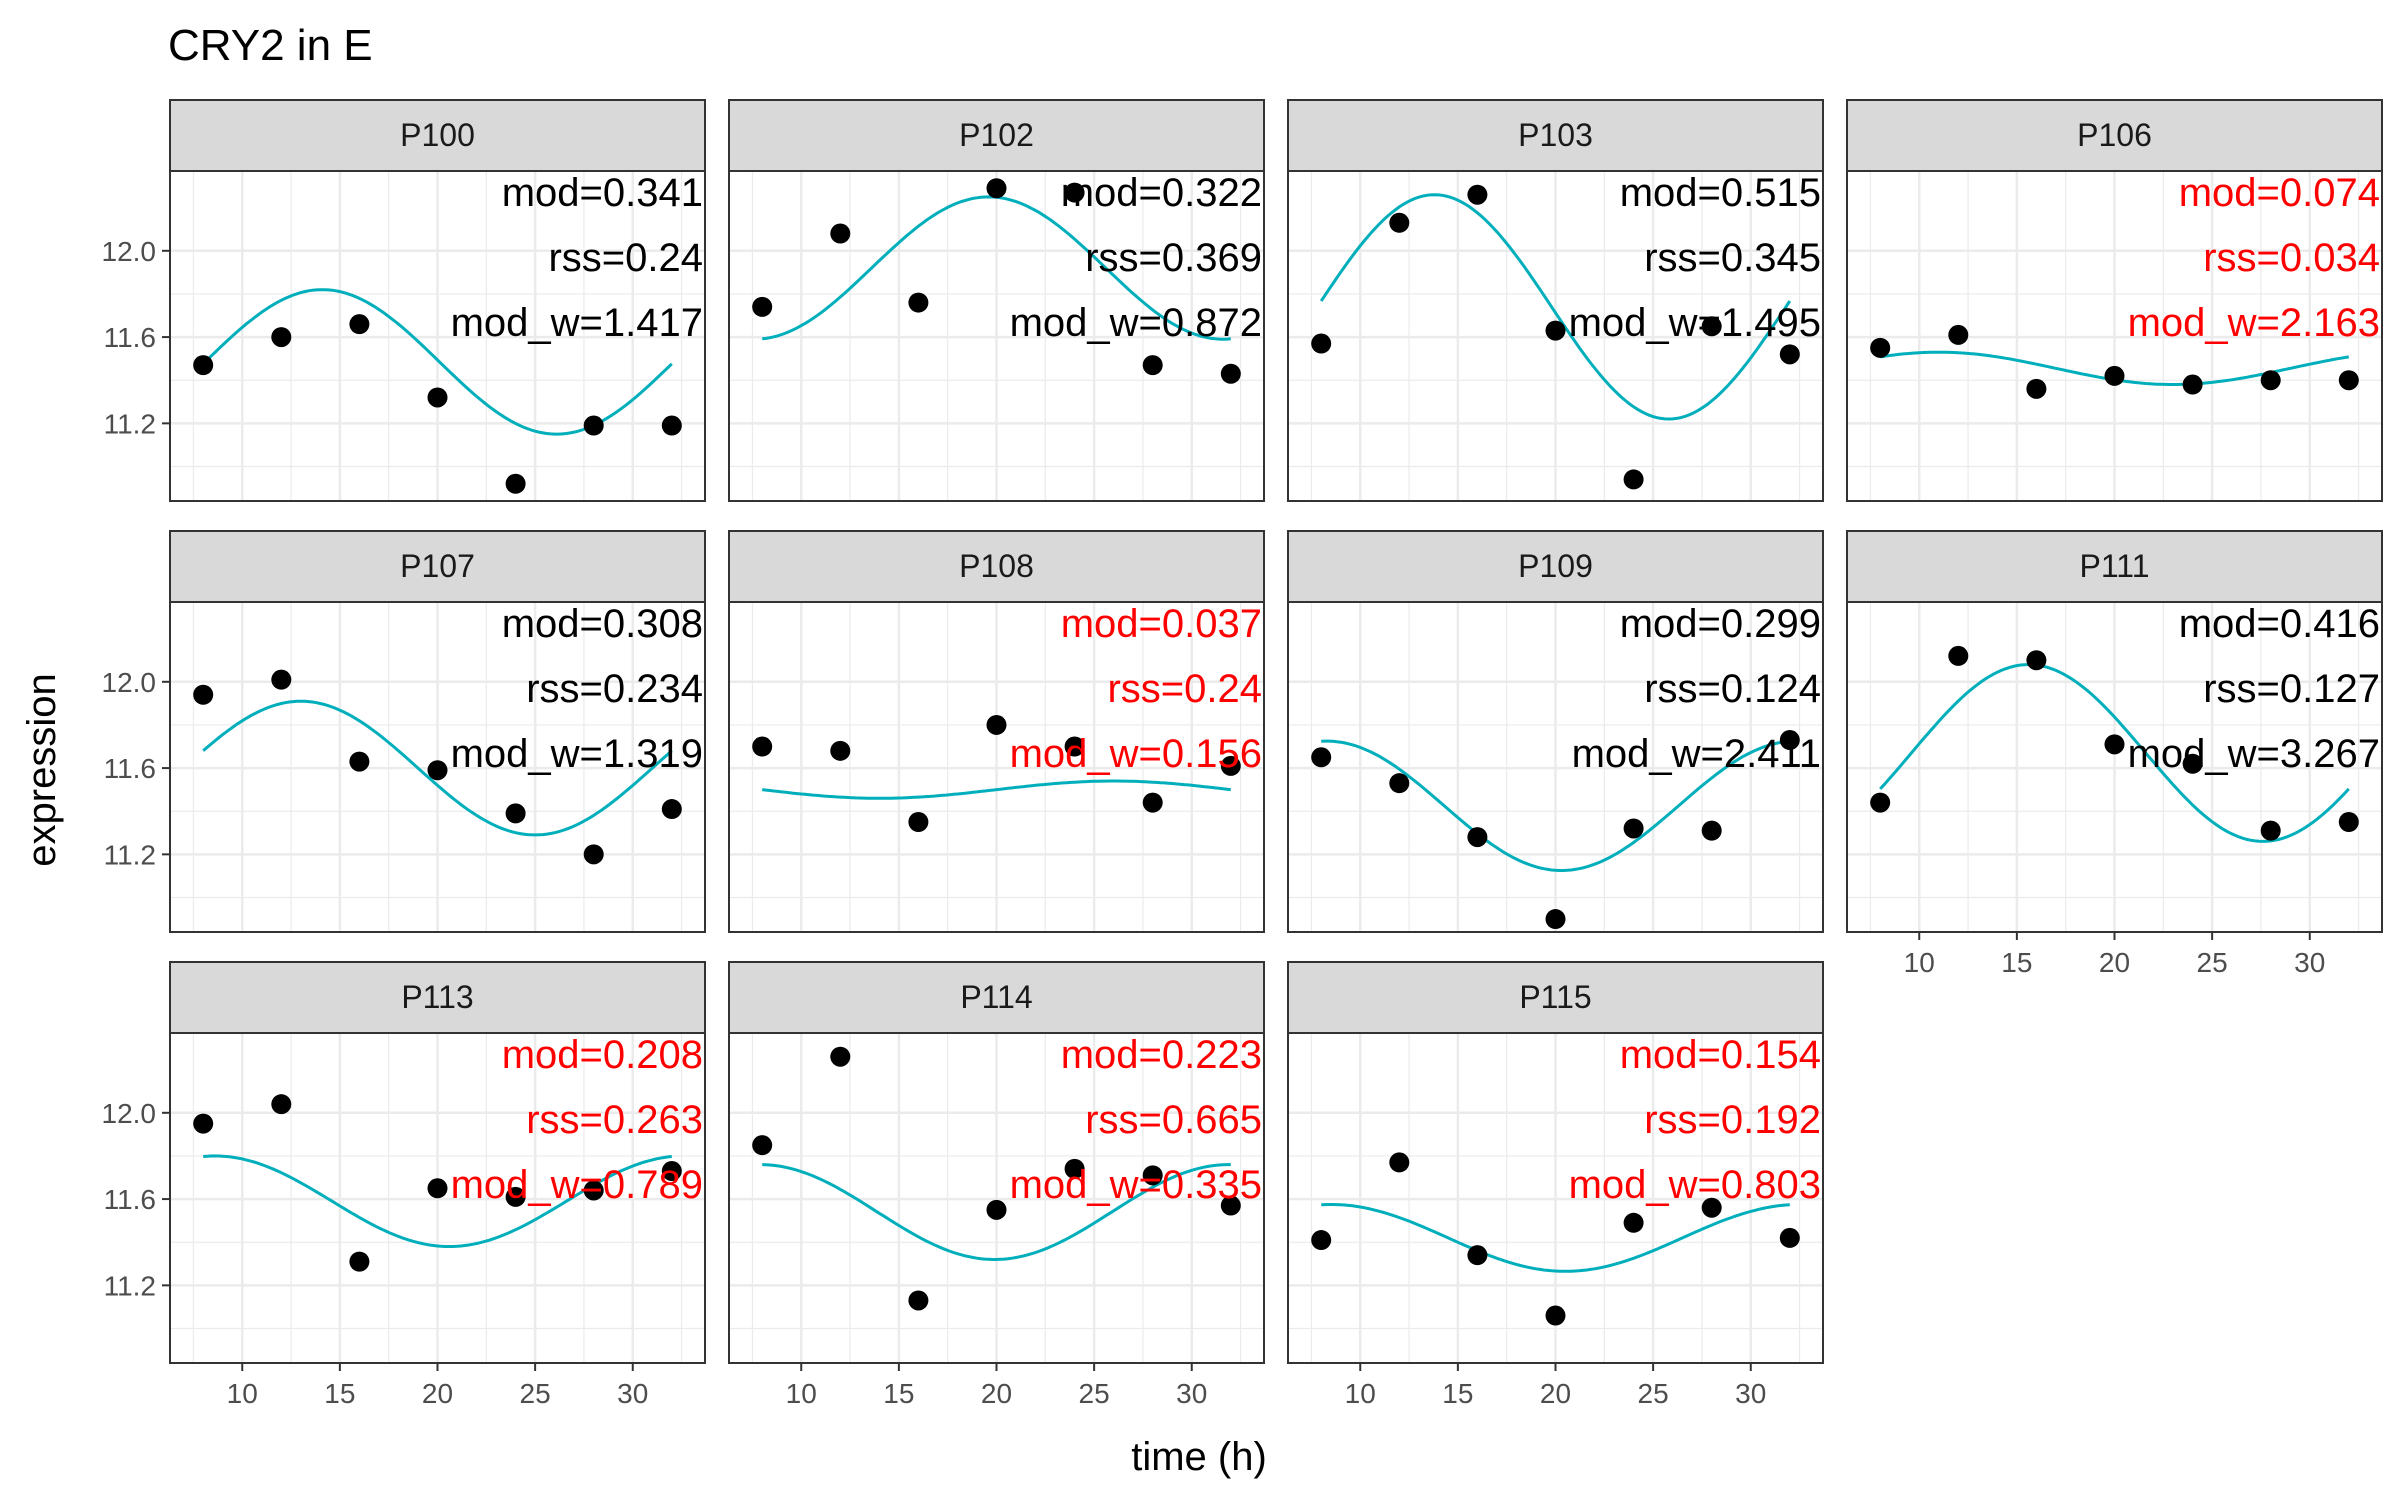  What do you see at coordinates (437, 997) in the screenshot?
I see `strip-label: P113` at bounding box center [437, 997].